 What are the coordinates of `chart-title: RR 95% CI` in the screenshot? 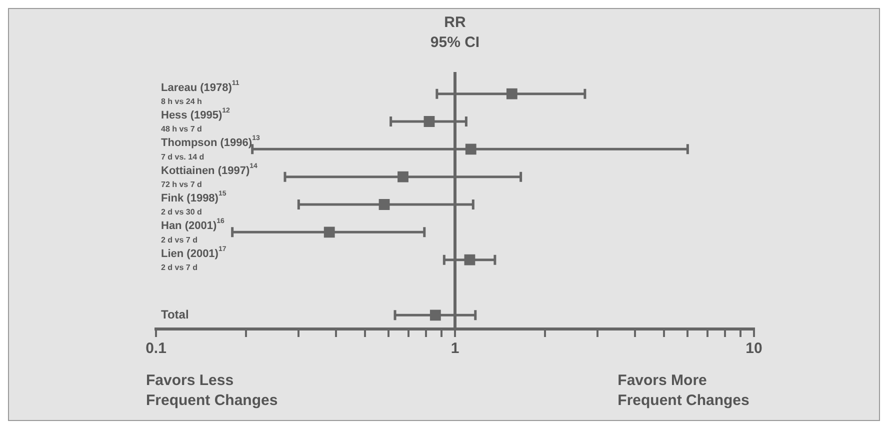 It's located at (455, 33).